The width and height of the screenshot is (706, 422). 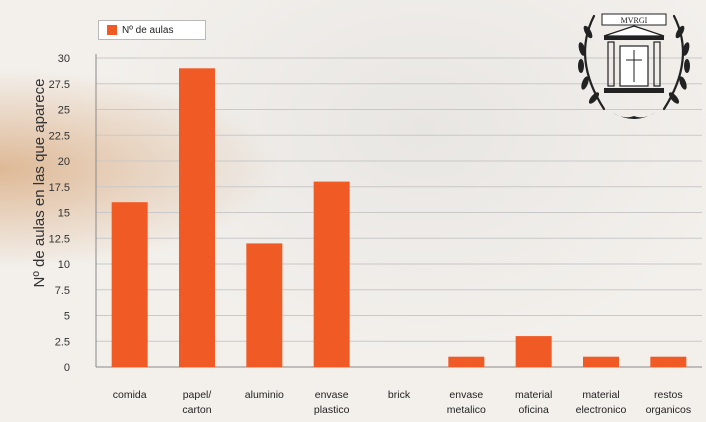 I want to click on emblem-text: MVRGI, so click(x=634, y=20).